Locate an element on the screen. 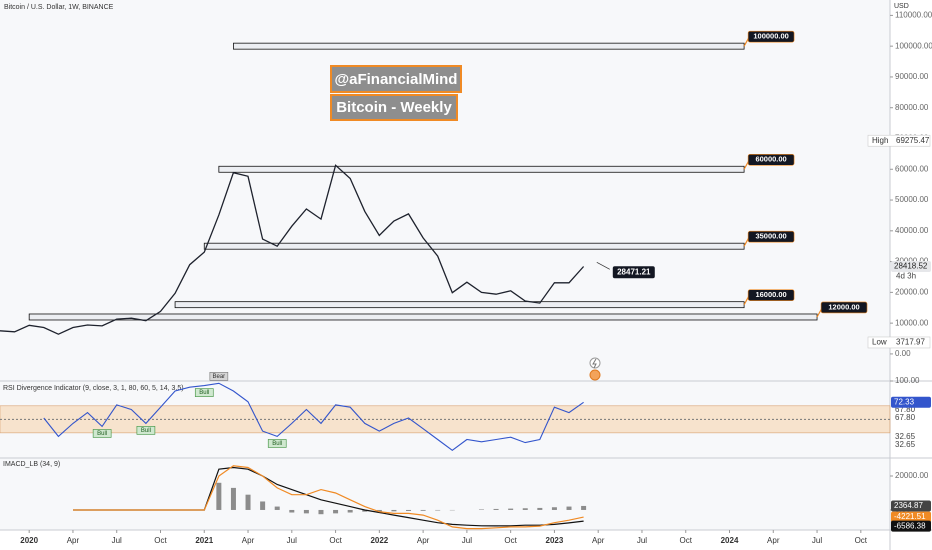  countdown: 4d 3h is located at coordinates (906, 276).